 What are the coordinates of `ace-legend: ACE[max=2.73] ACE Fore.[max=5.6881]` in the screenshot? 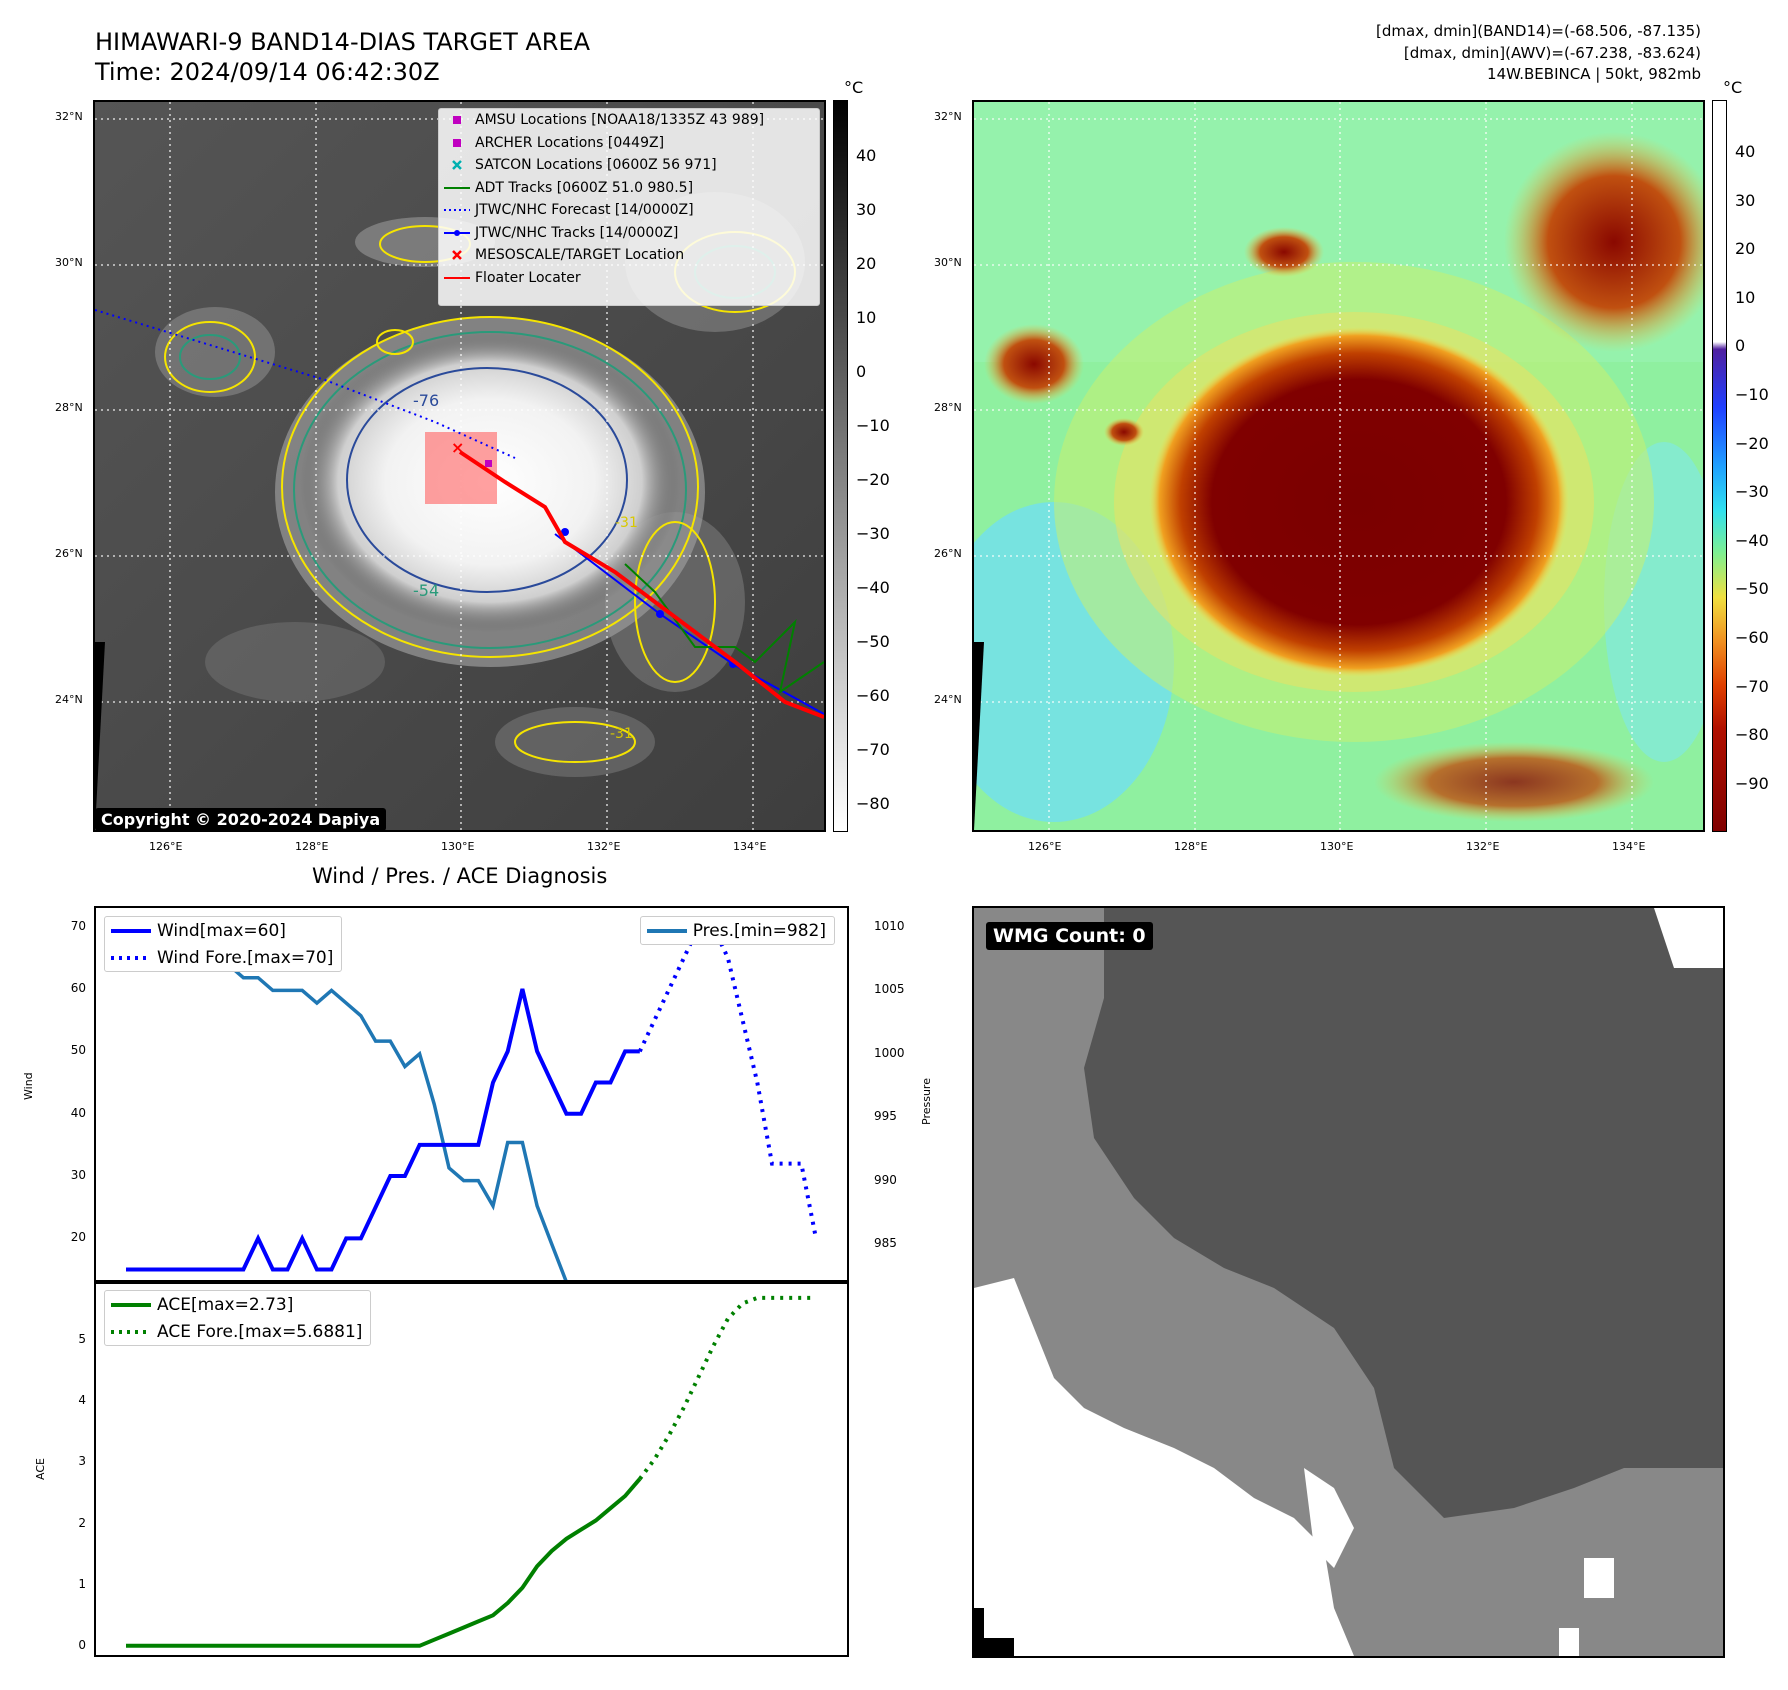 It's located at (238, 1318).